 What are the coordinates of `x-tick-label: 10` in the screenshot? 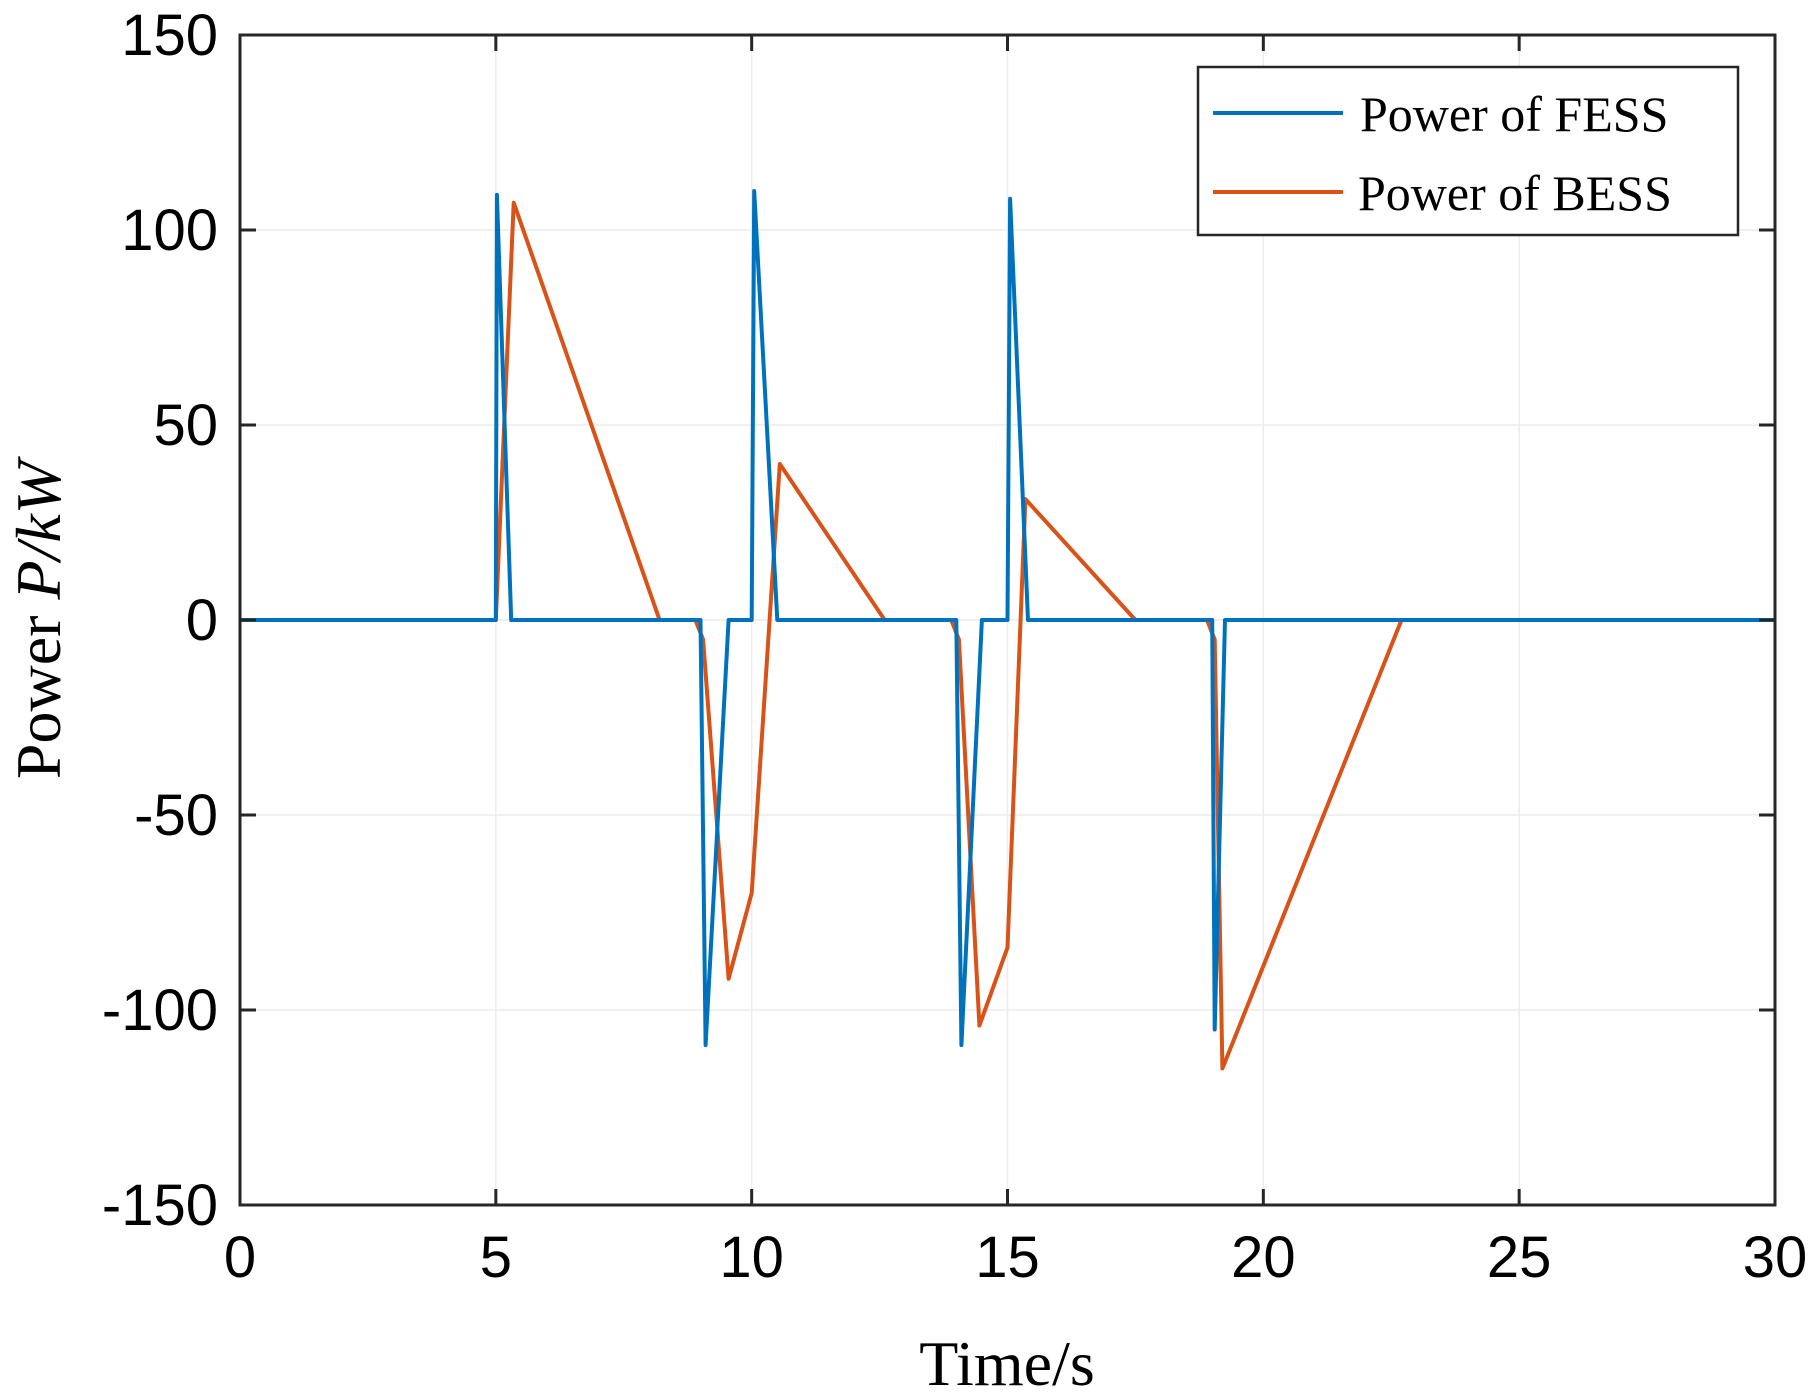 It's located at (751, 1257).